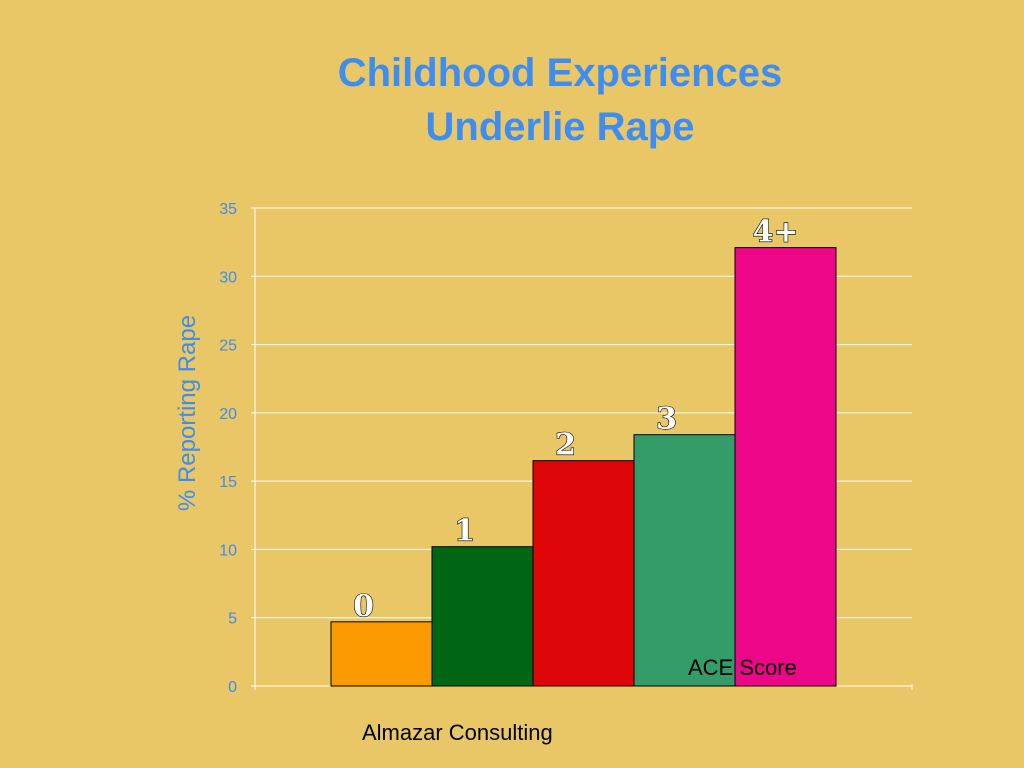 The width and height of the screenshot is (1024, 768). Describe the element at coordinates (565, 445) in the screenshot. I see `bar-label-2: 2` at that location.